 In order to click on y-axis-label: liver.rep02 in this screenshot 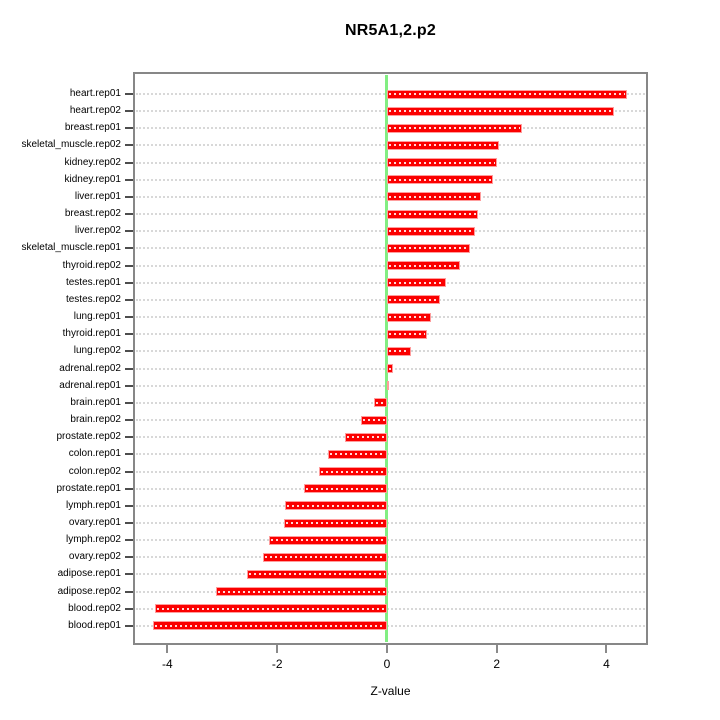, I will do `click(97, 231)`.